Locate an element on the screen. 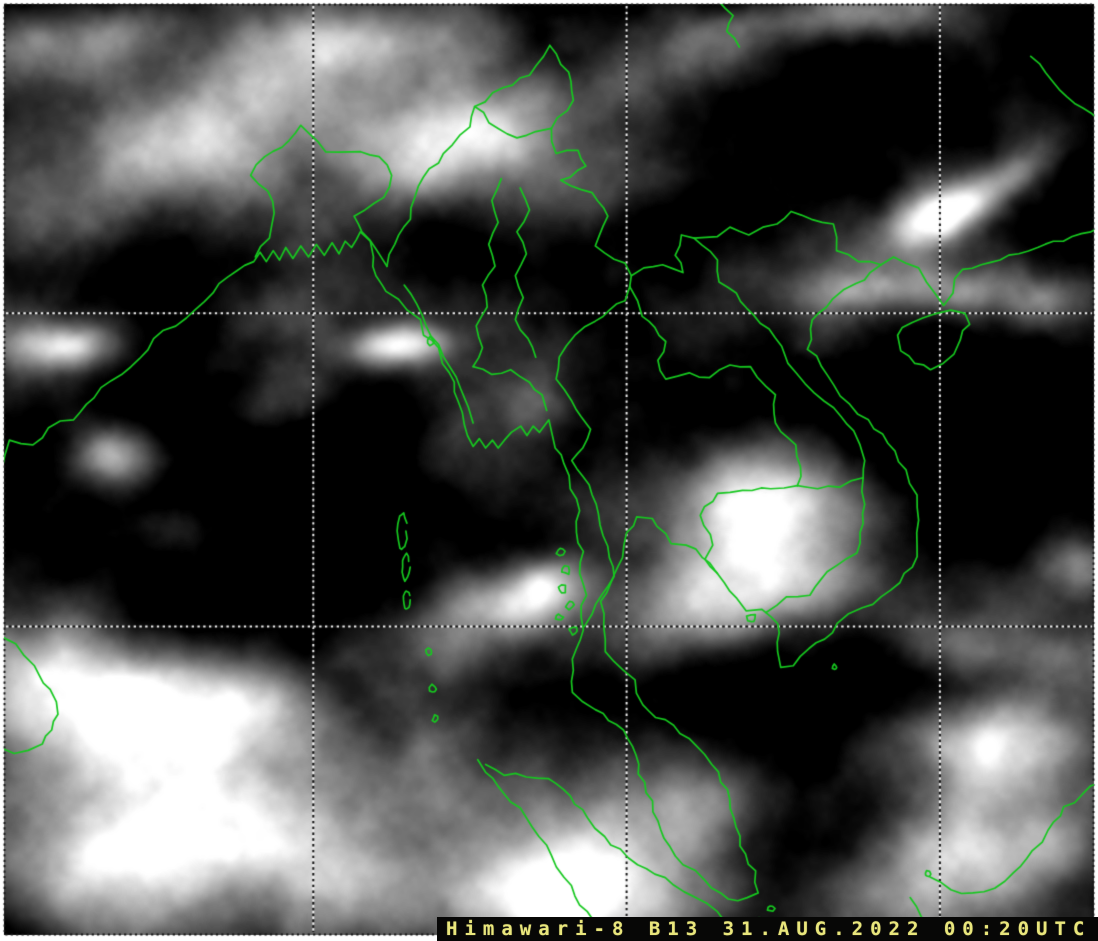  caption-text: Himawari-8 B13 31.AUG.2022 00:20UTC is located at coordinates (769, 929).